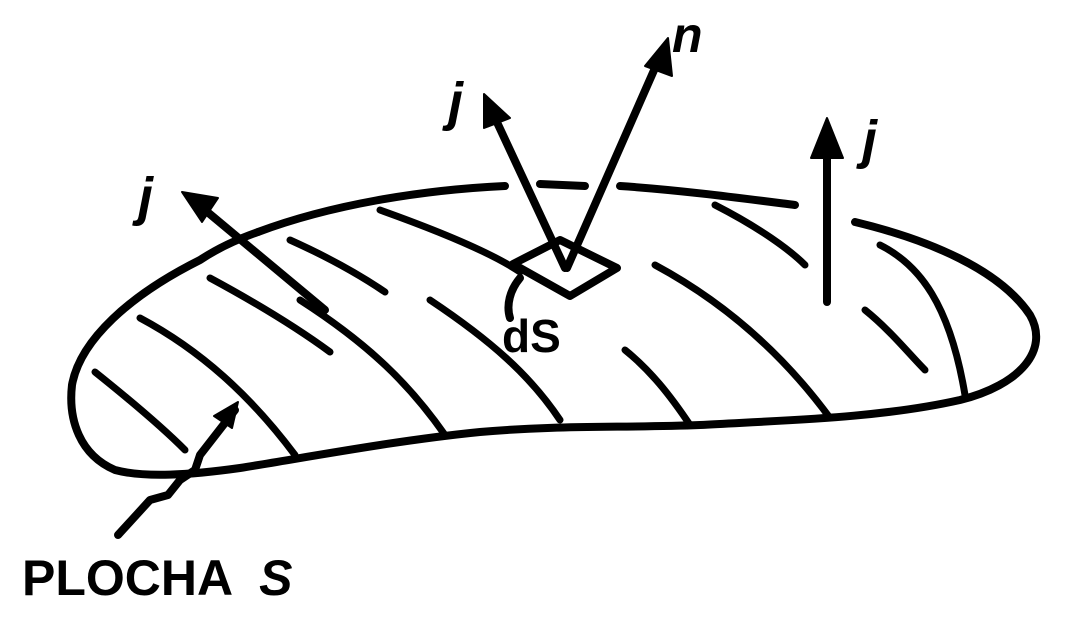 The height and width of the screenshot is (632, 1084). I want to click on vector-n, so click(618, 154).